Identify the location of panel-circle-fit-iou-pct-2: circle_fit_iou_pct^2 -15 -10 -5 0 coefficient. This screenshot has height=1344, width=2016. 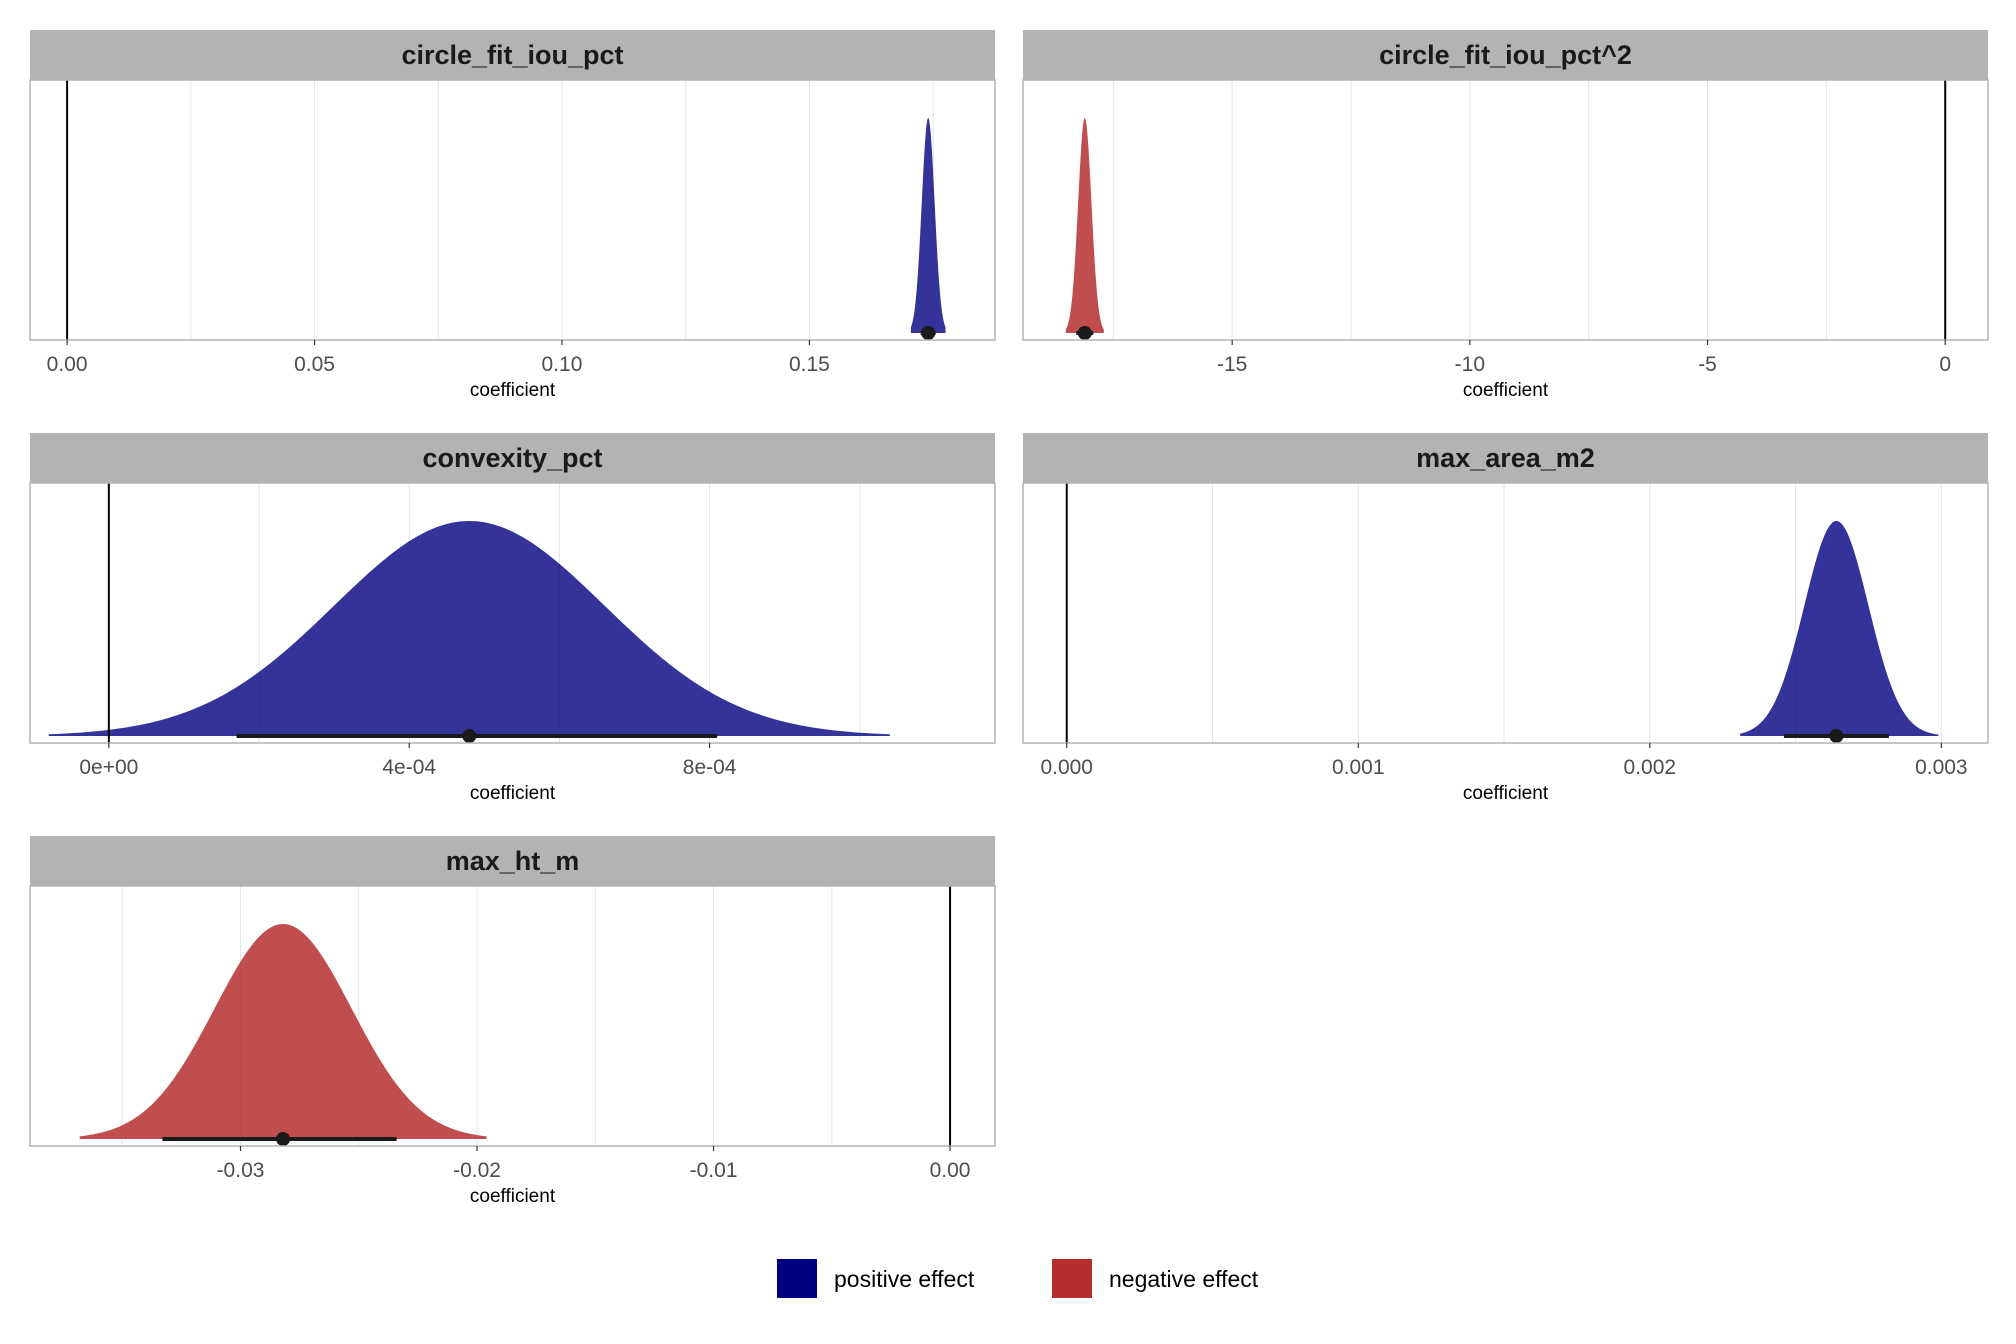
(1505, 215).